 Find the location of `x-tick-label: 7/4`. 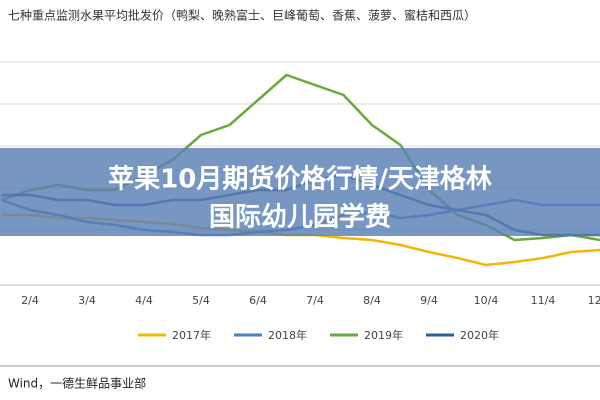

x-tick-label: 7/4 is located at coordinates (315, 300).